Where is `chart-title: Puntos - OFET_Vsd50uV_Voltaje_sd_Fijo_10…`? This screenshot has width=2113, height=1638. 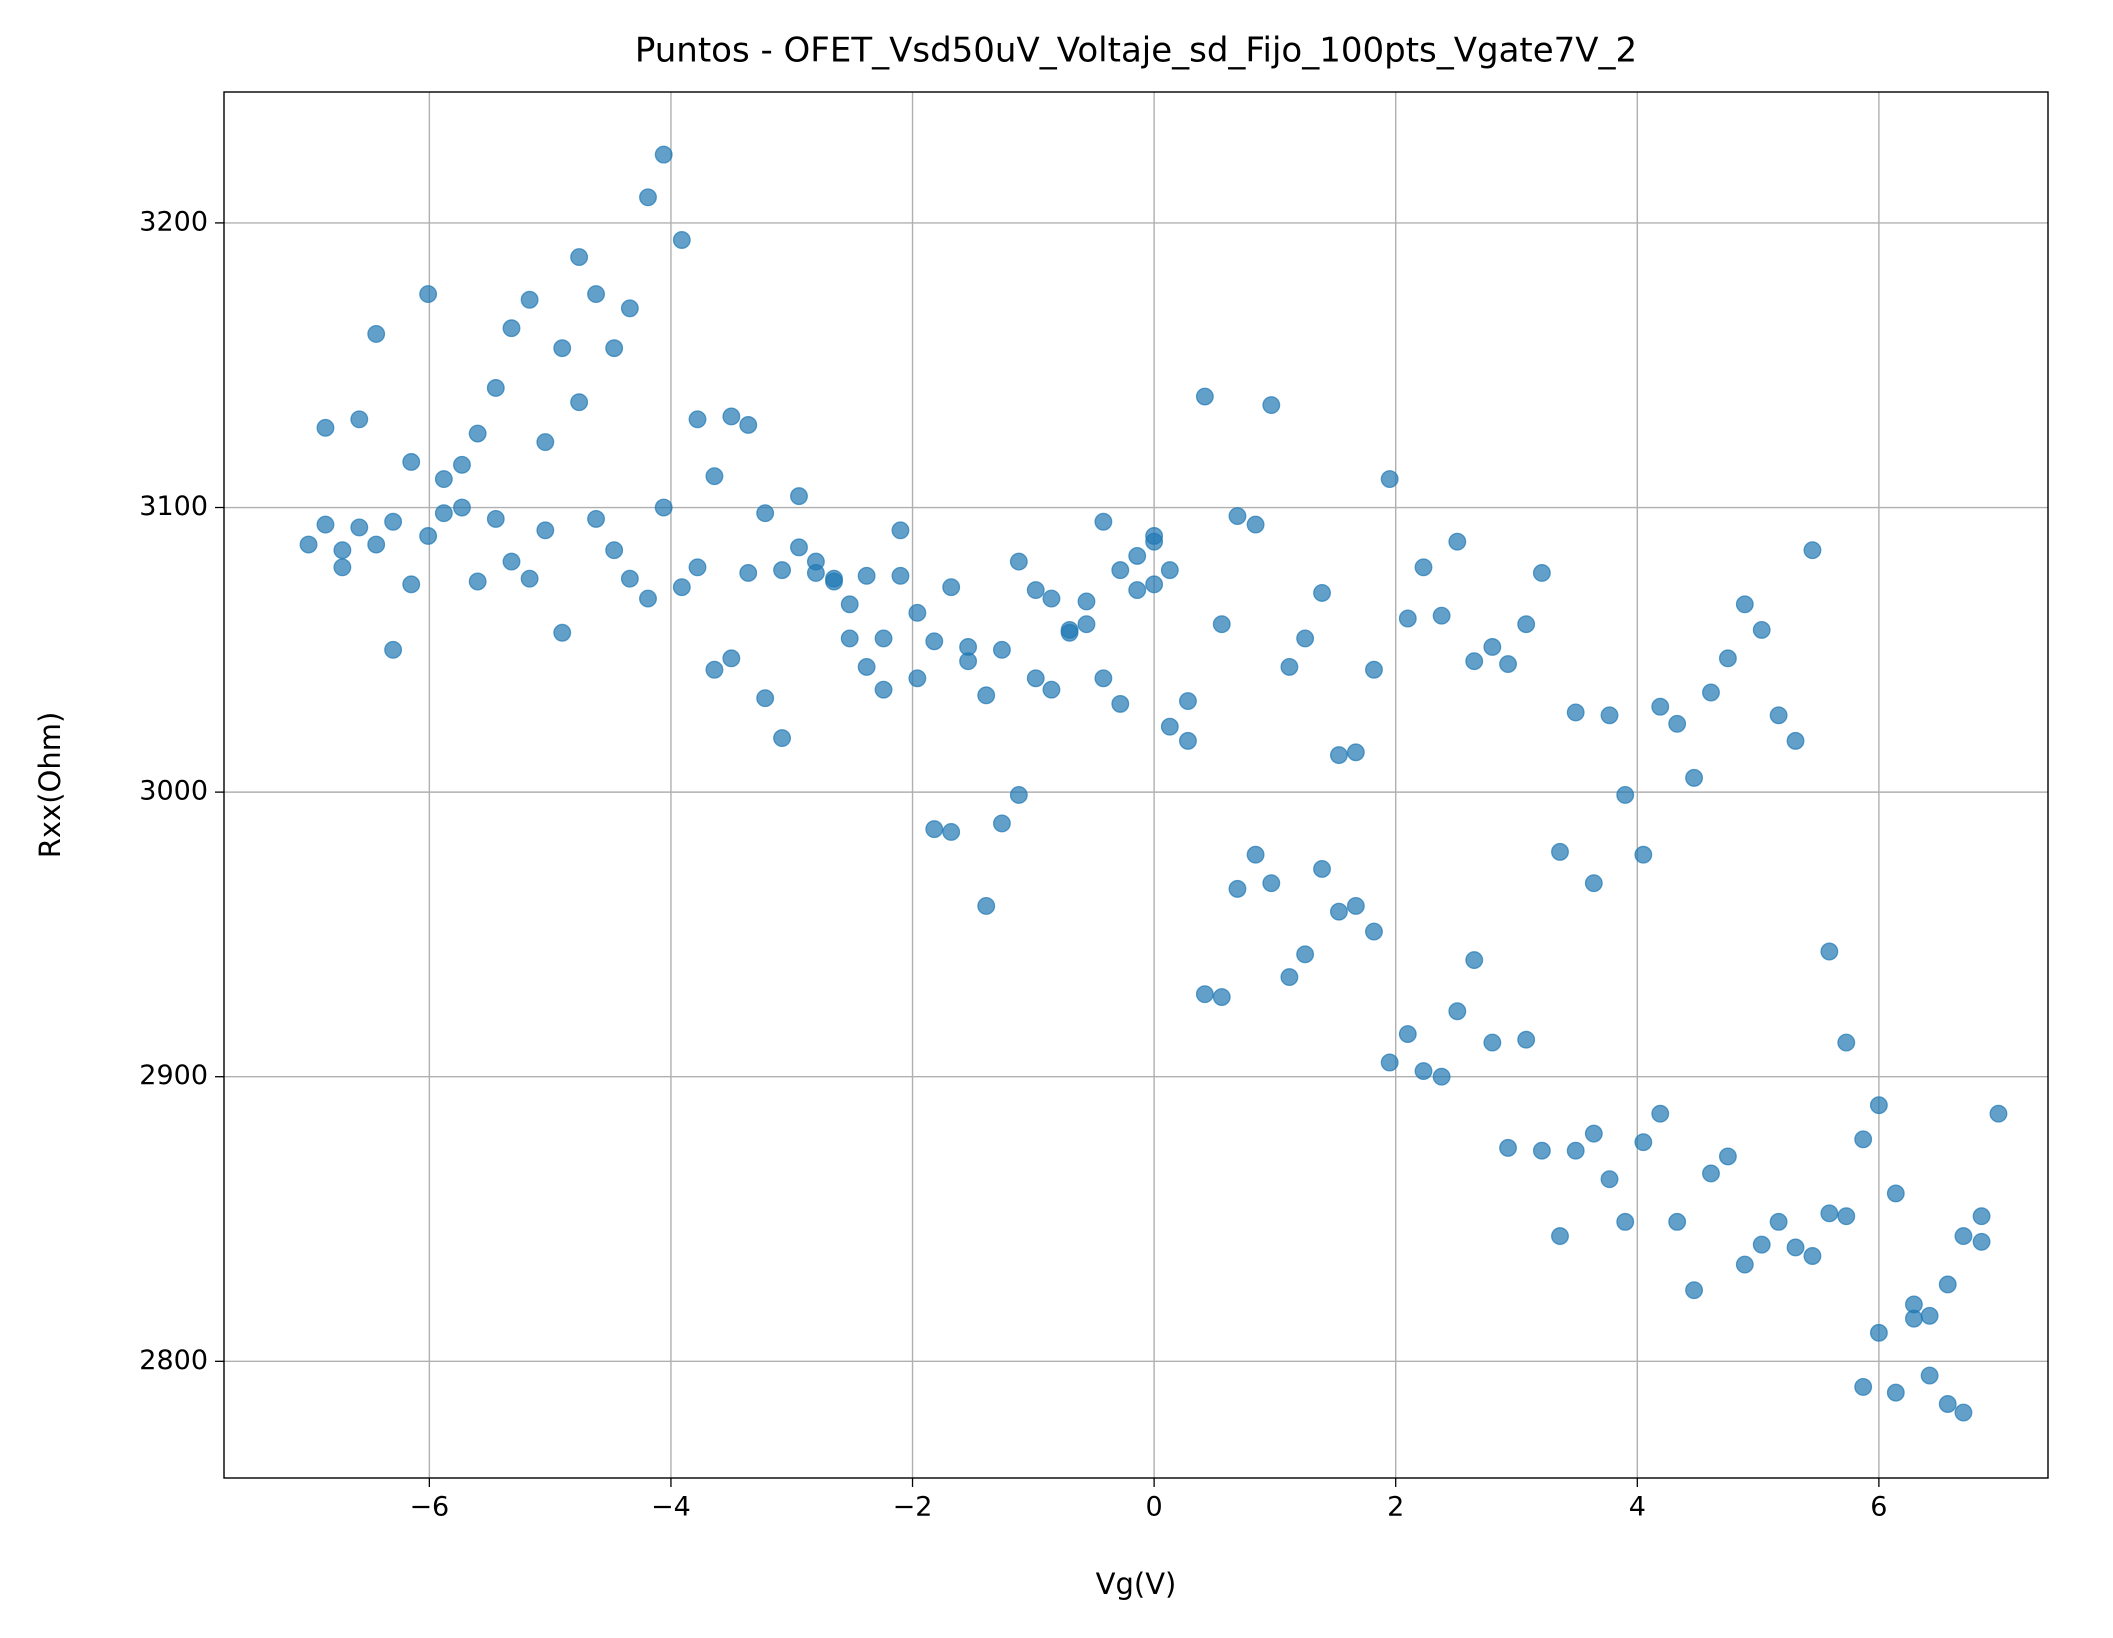
chart-title: Puntos - OFET_Vsd50uV_Voltaje_sd_Fijo_10… is located at coordinates (1136, 51).